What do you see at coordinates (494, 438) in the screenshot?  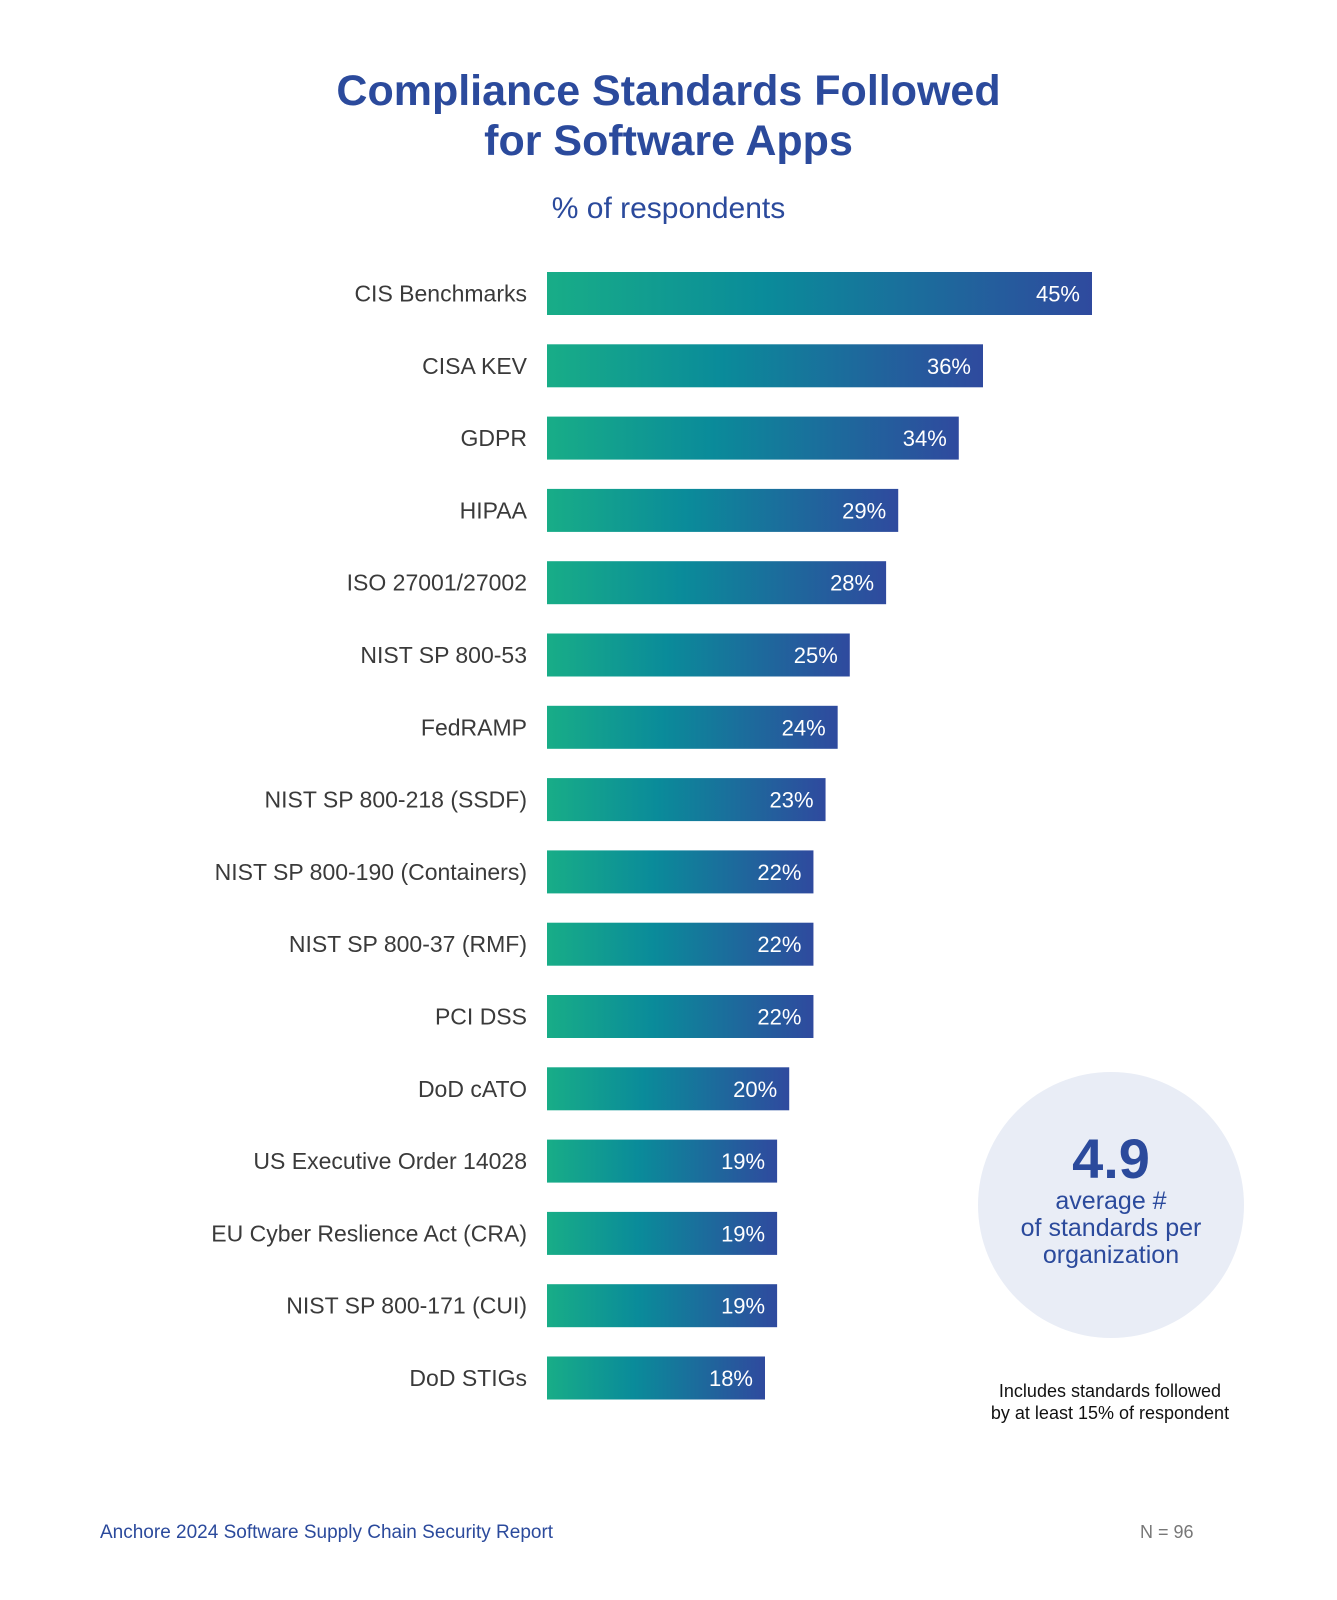 I see `category-label: GDPR` at bounding box center [494, 438].